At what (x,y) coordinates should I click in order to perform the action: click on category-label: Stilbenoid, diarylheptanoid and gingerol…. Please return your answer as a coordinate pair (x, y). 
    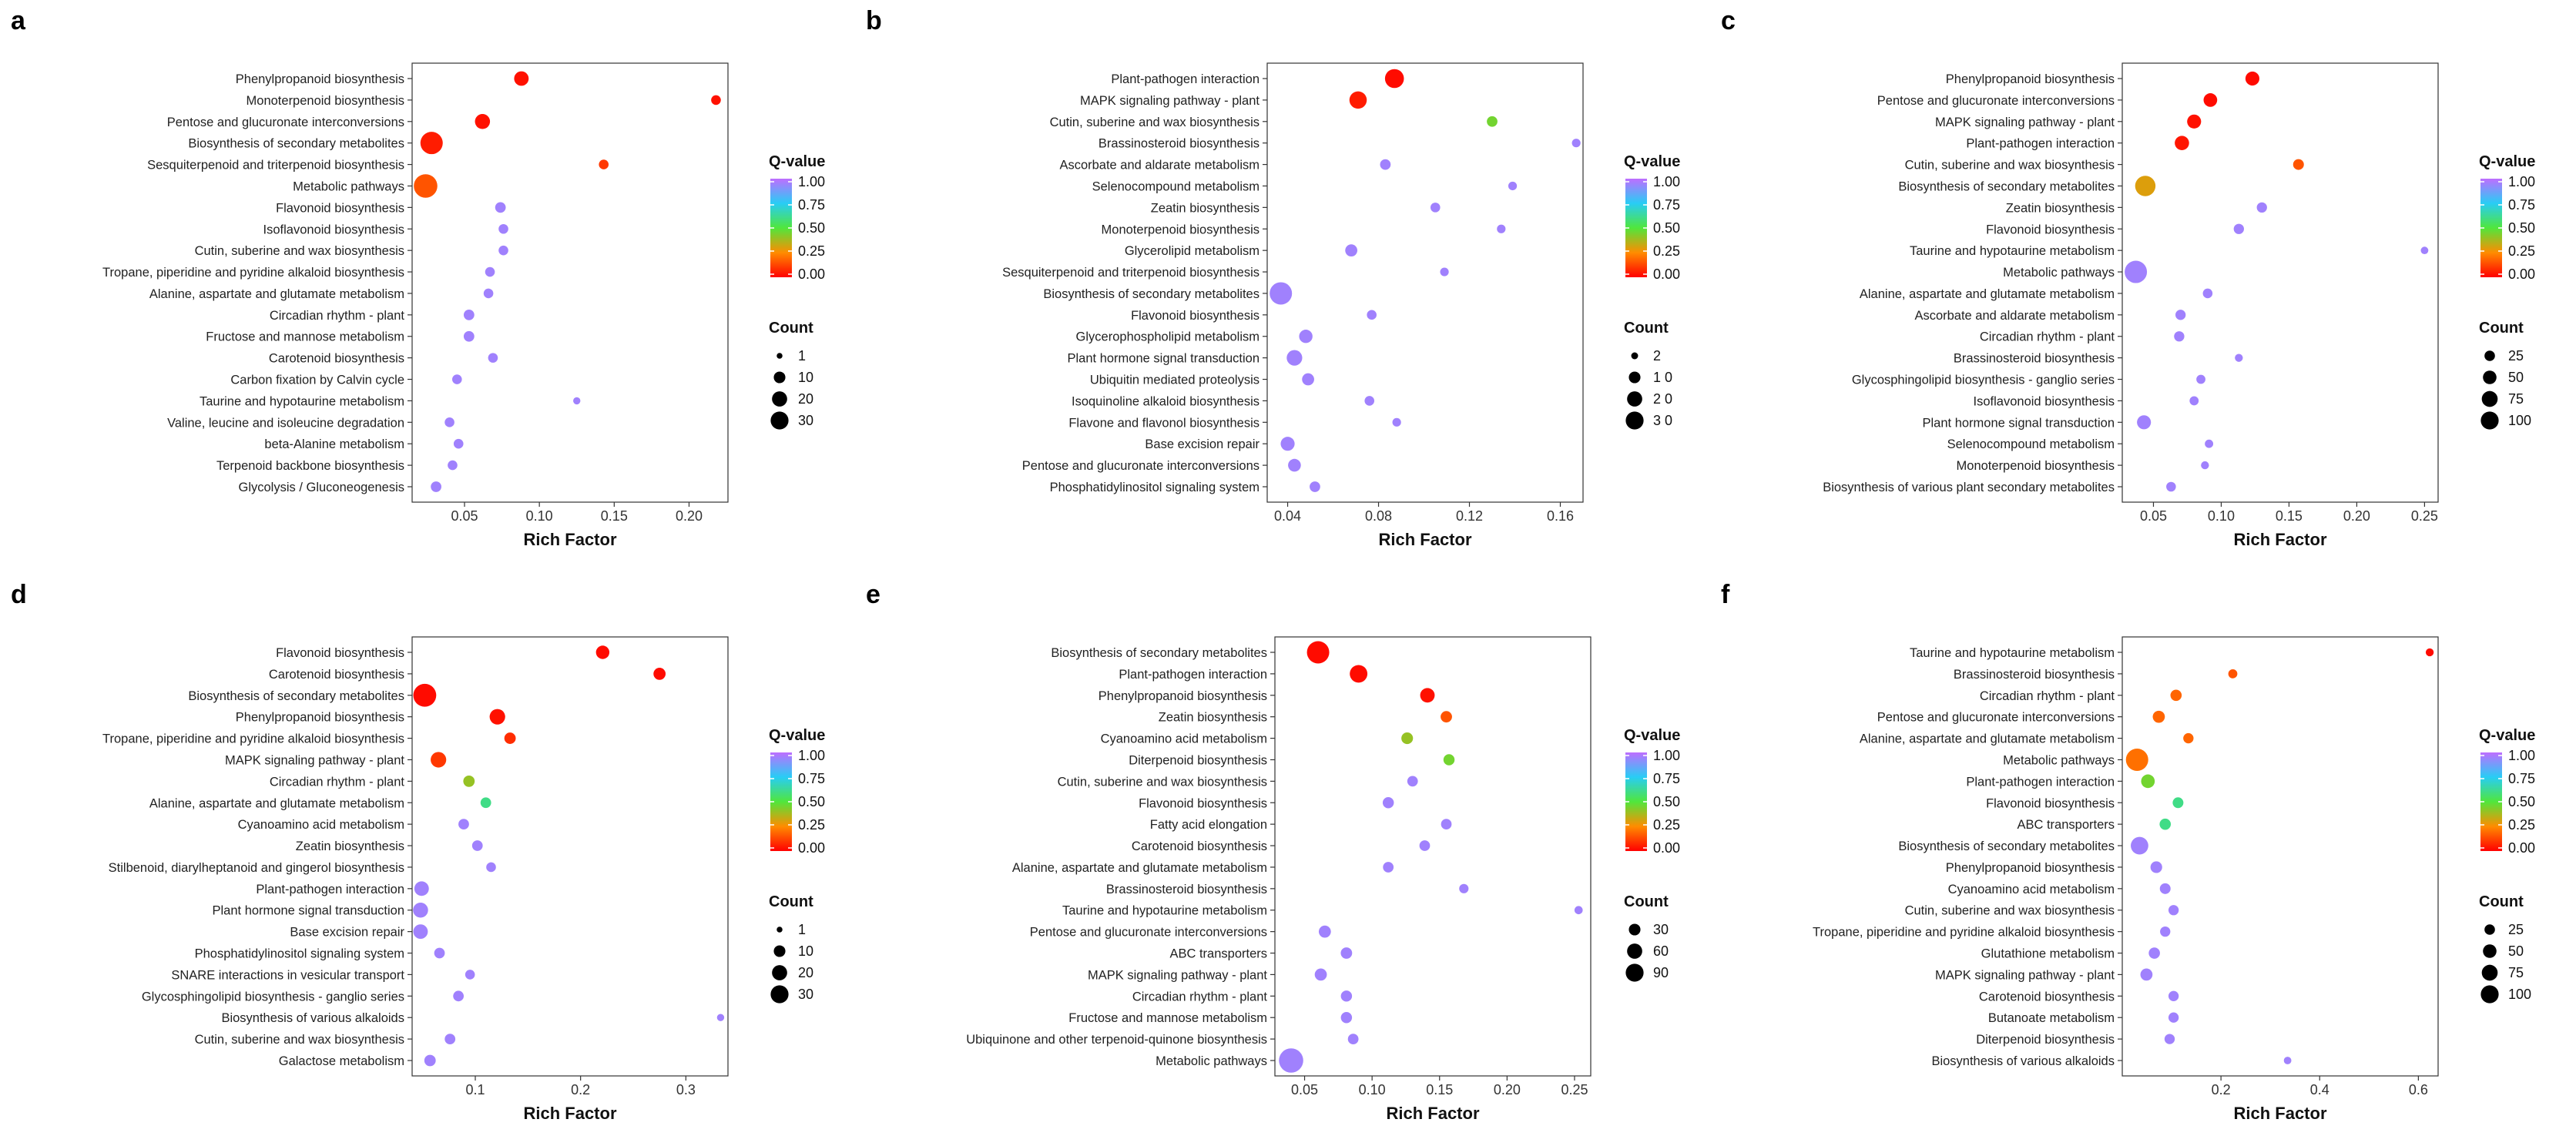
    Looking at the image, I should click on (256, 868).